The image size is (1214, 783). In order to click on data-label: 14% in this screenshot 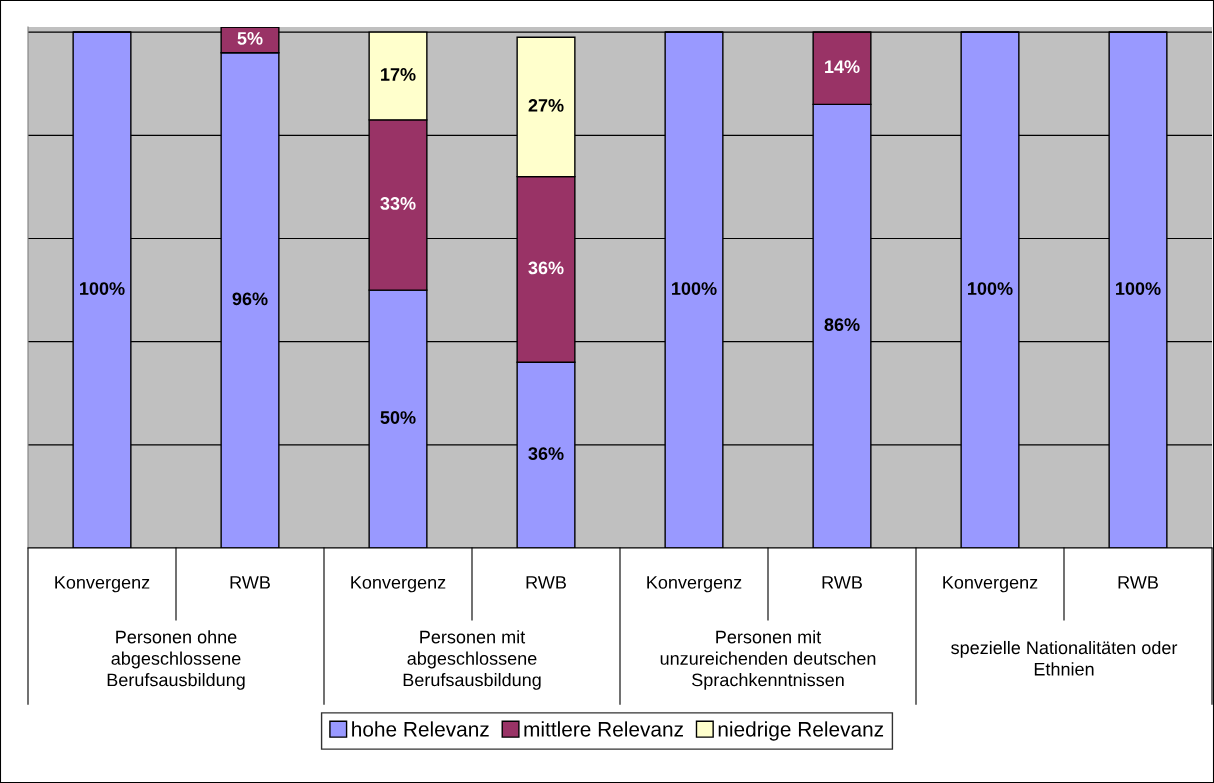, I will do `click(842, 67)`.